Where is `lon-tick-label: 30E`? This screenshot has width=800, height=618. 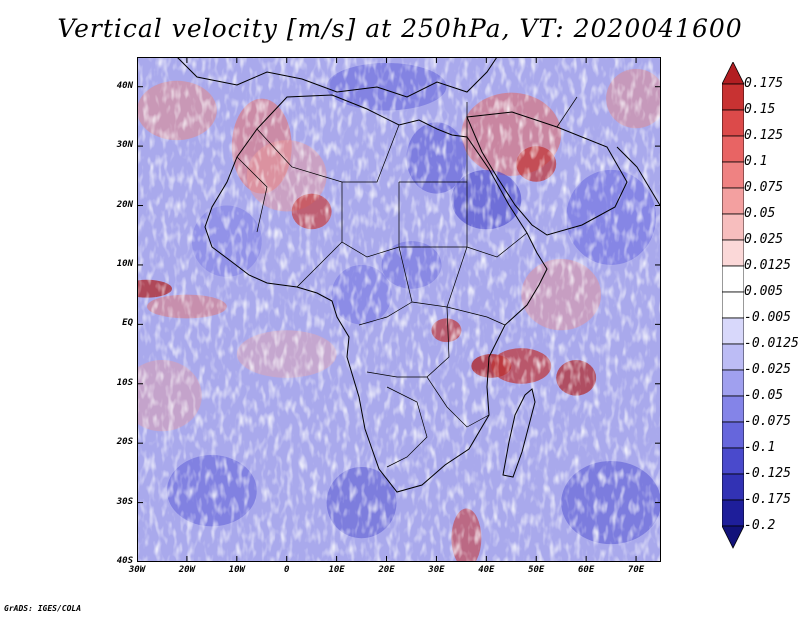
lon-tick-label: 30E is located at coordinates (436, 570).